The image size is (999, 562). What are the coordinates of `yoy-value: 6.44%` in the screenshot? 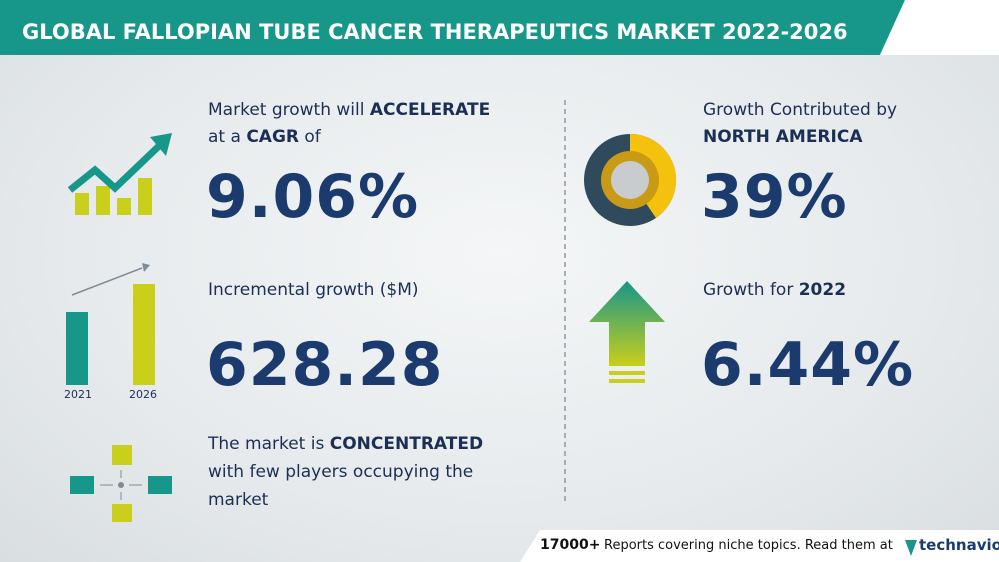 It's located at (808, 365).